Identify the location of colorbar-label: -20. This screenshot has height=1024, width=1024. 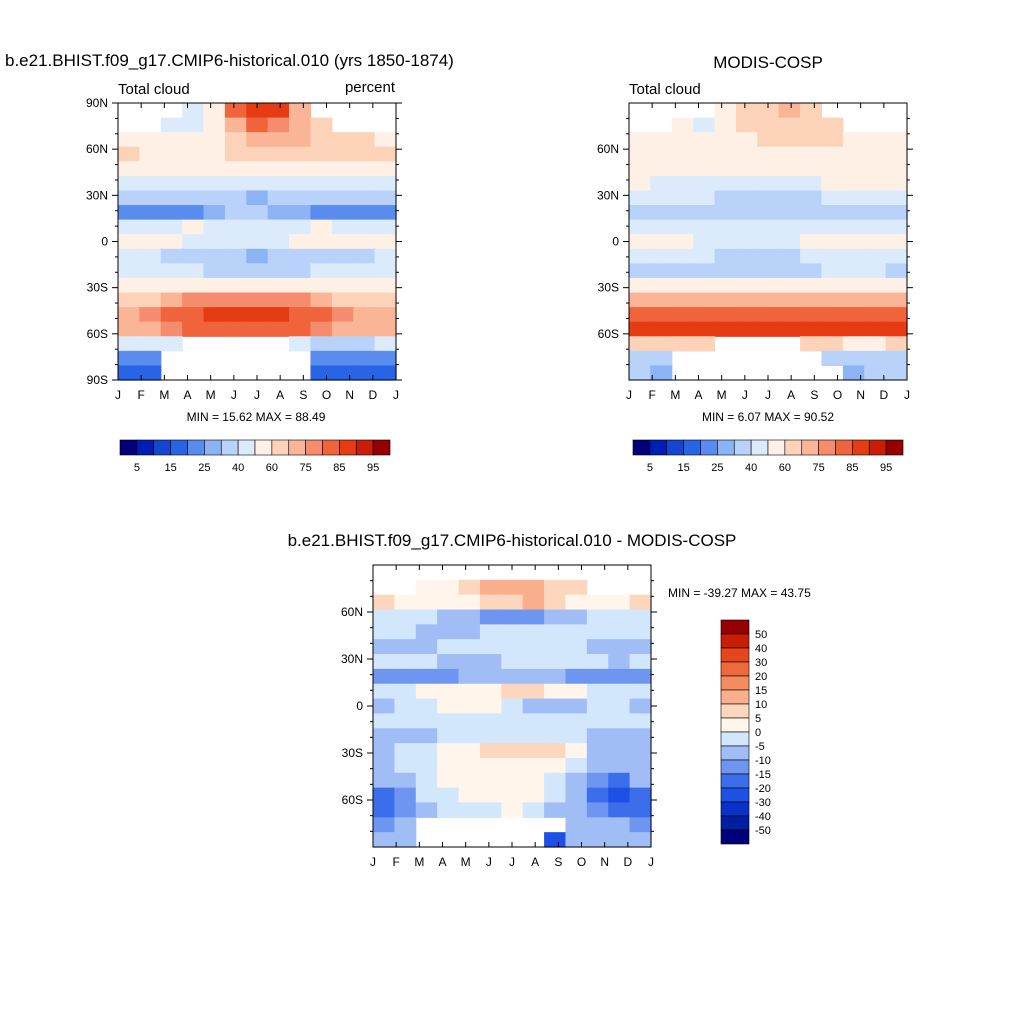
(763, 789).